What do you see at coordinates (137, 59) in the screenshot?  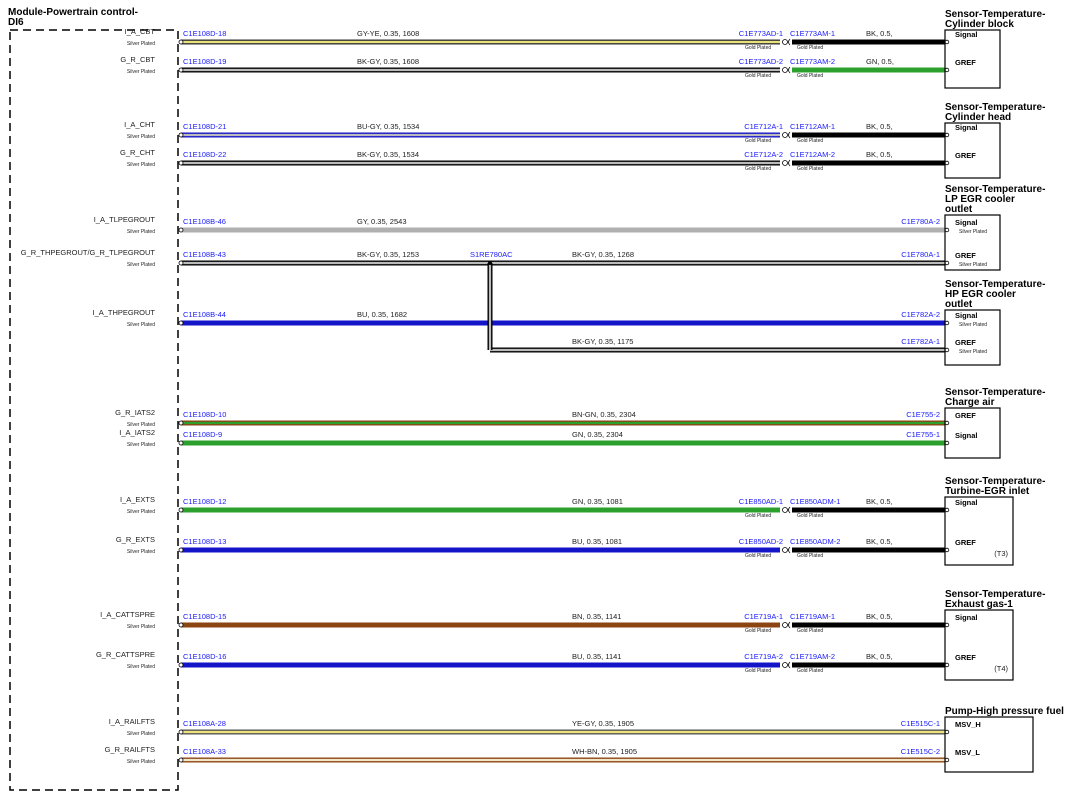 I see `pin-name: G_R_CBT` at bounding box center [137, 59].